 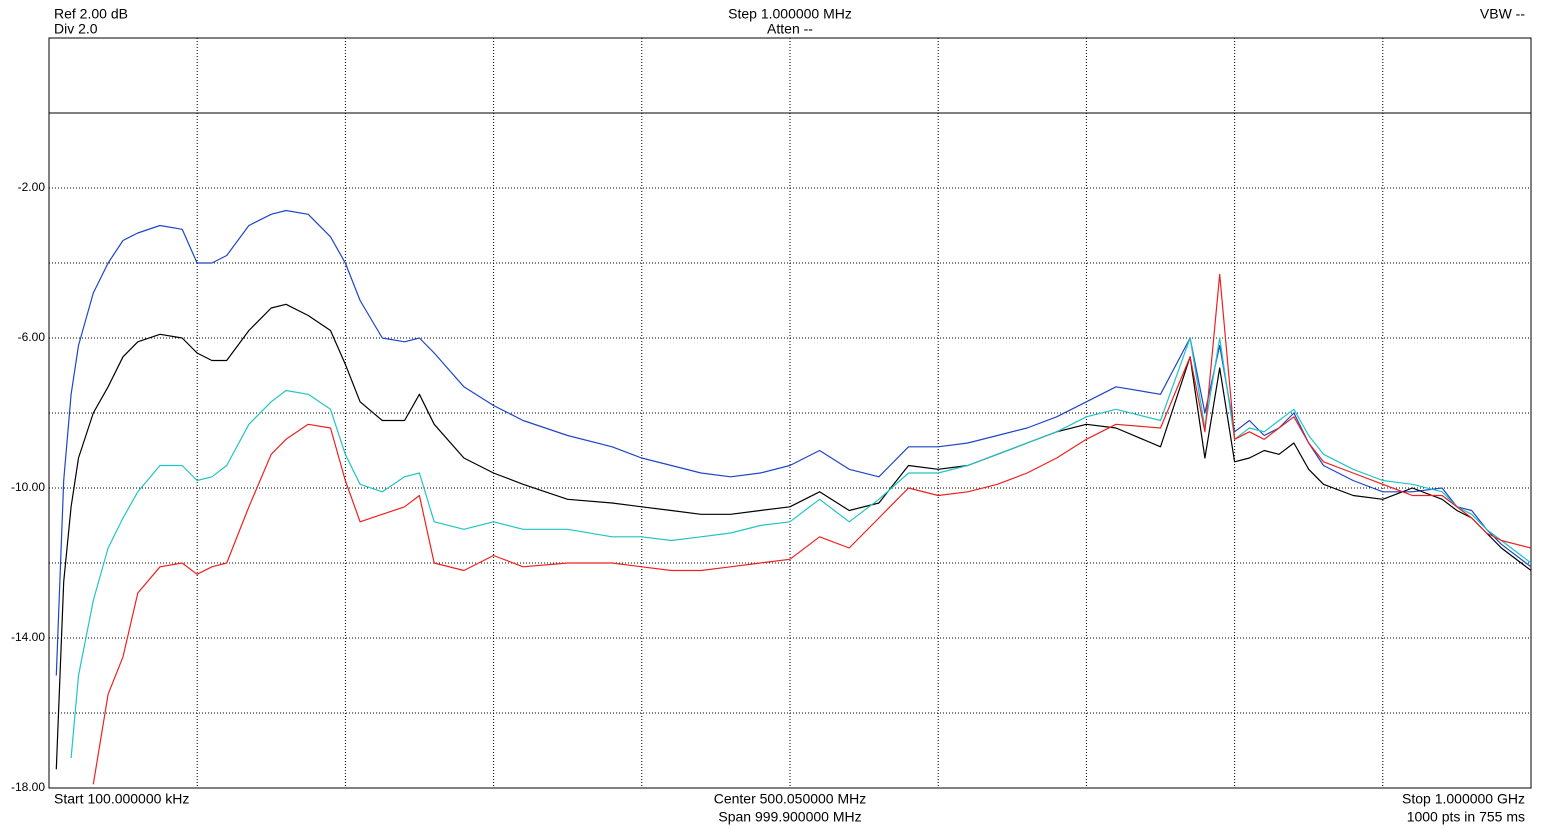 What do you see at coordinates (790, 799) in the screenshot?
I see `center-frequency: Center 500.050000 MHz` at bounding box center [790, 799].